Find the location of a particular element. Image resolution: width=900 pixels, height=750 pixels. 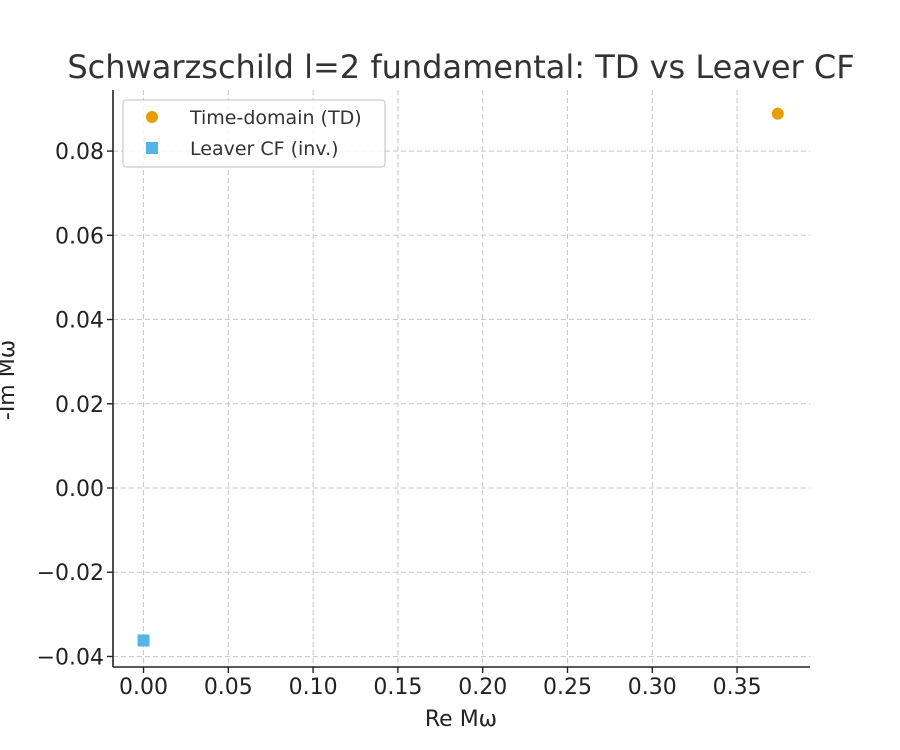

y-tick-label: 0.06 is located at coordinates (79, 236).